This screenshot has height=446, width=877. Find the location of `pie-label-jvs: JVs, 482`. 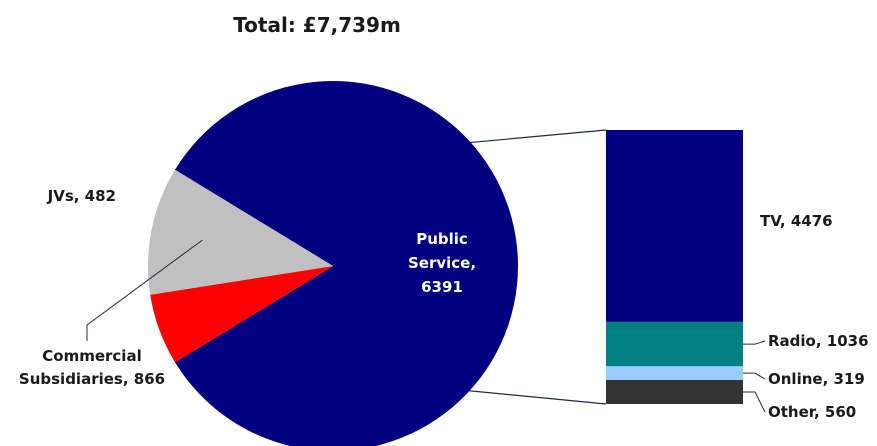

pie-label-jvs: JVs, 482 is located at coordinates (81, 196).